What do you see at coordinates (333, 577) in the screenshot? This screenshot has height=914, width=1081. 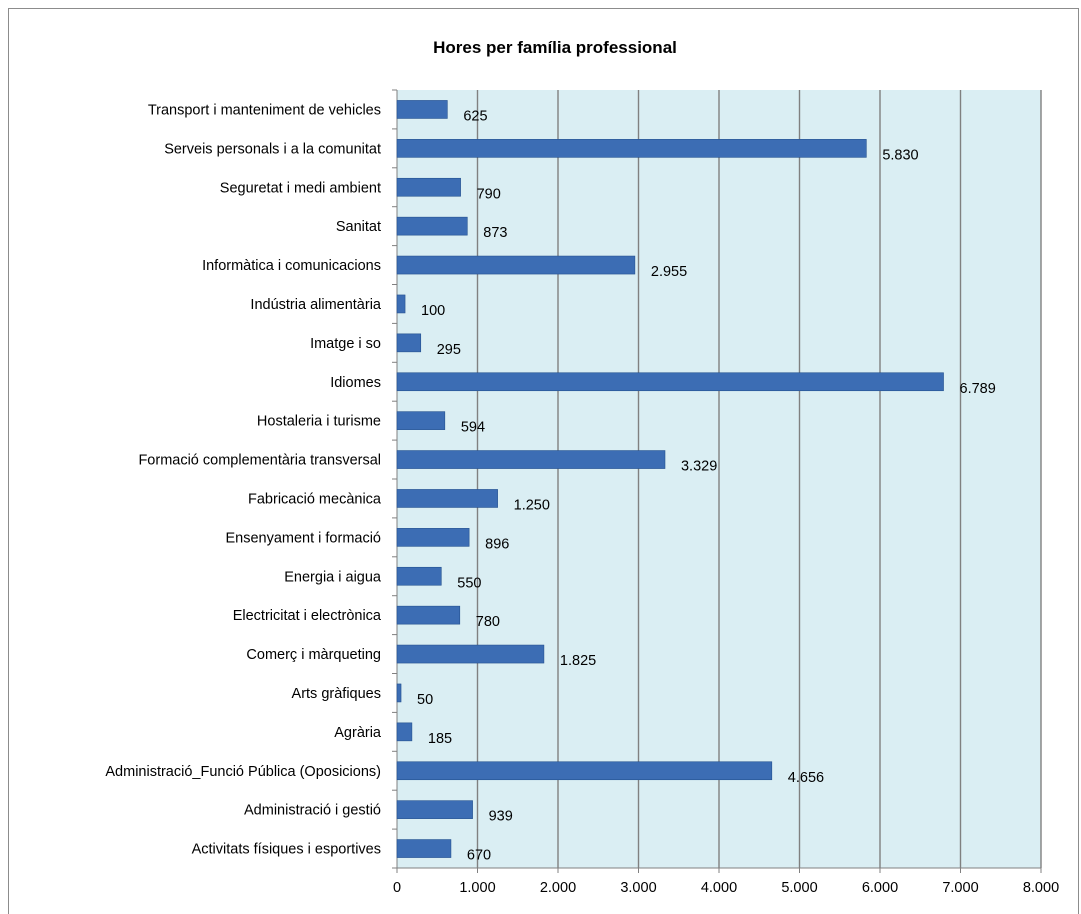 I see `category-label: Energia i aigua` at bounding box center [333, 577].